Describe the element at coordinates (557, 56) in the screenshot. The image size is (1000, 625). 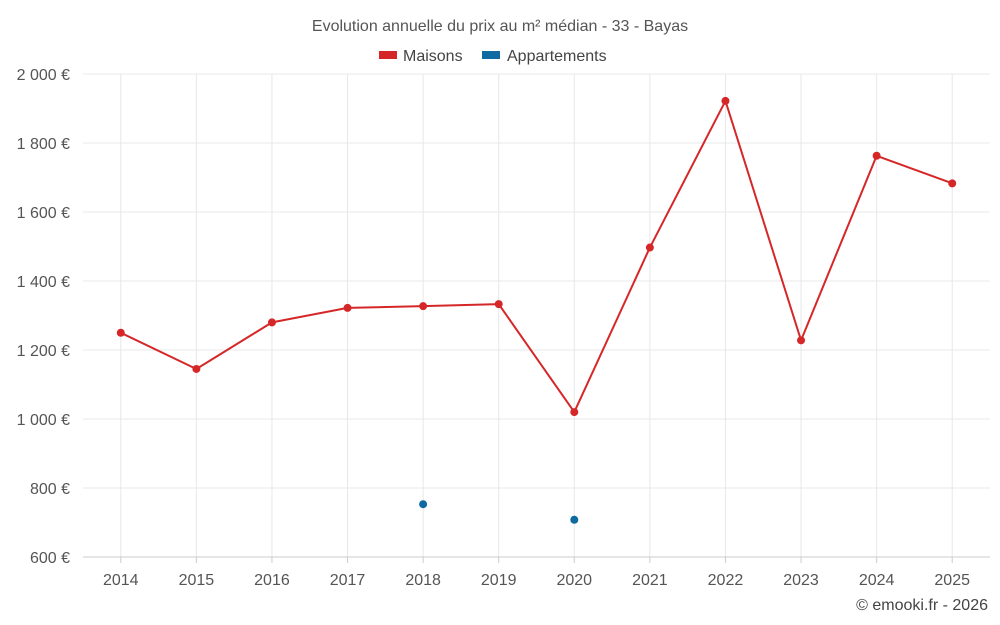
I see `legend-label-appartements: Appartements` at that location.